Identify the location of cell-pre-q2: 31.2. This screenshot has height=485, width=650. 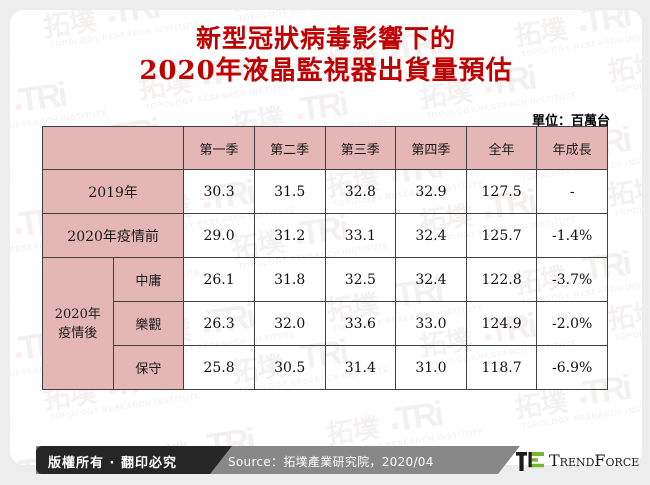
(289, 235).